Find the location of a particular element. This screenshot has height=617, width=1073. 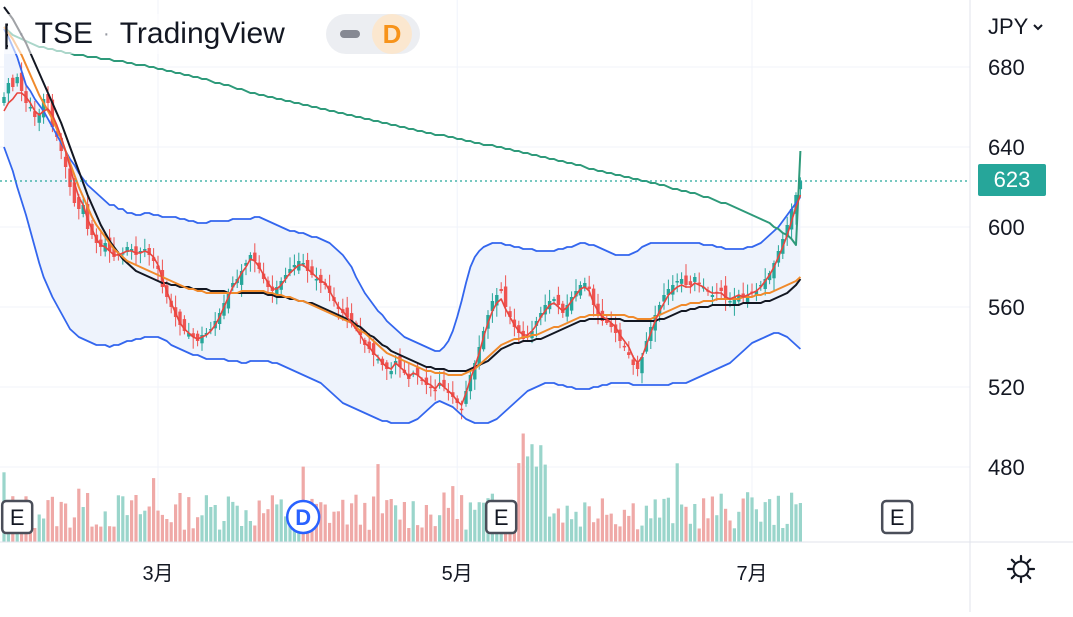

symbol-header: 日 · TSE · TradingView is located at coordinates (146, 34).